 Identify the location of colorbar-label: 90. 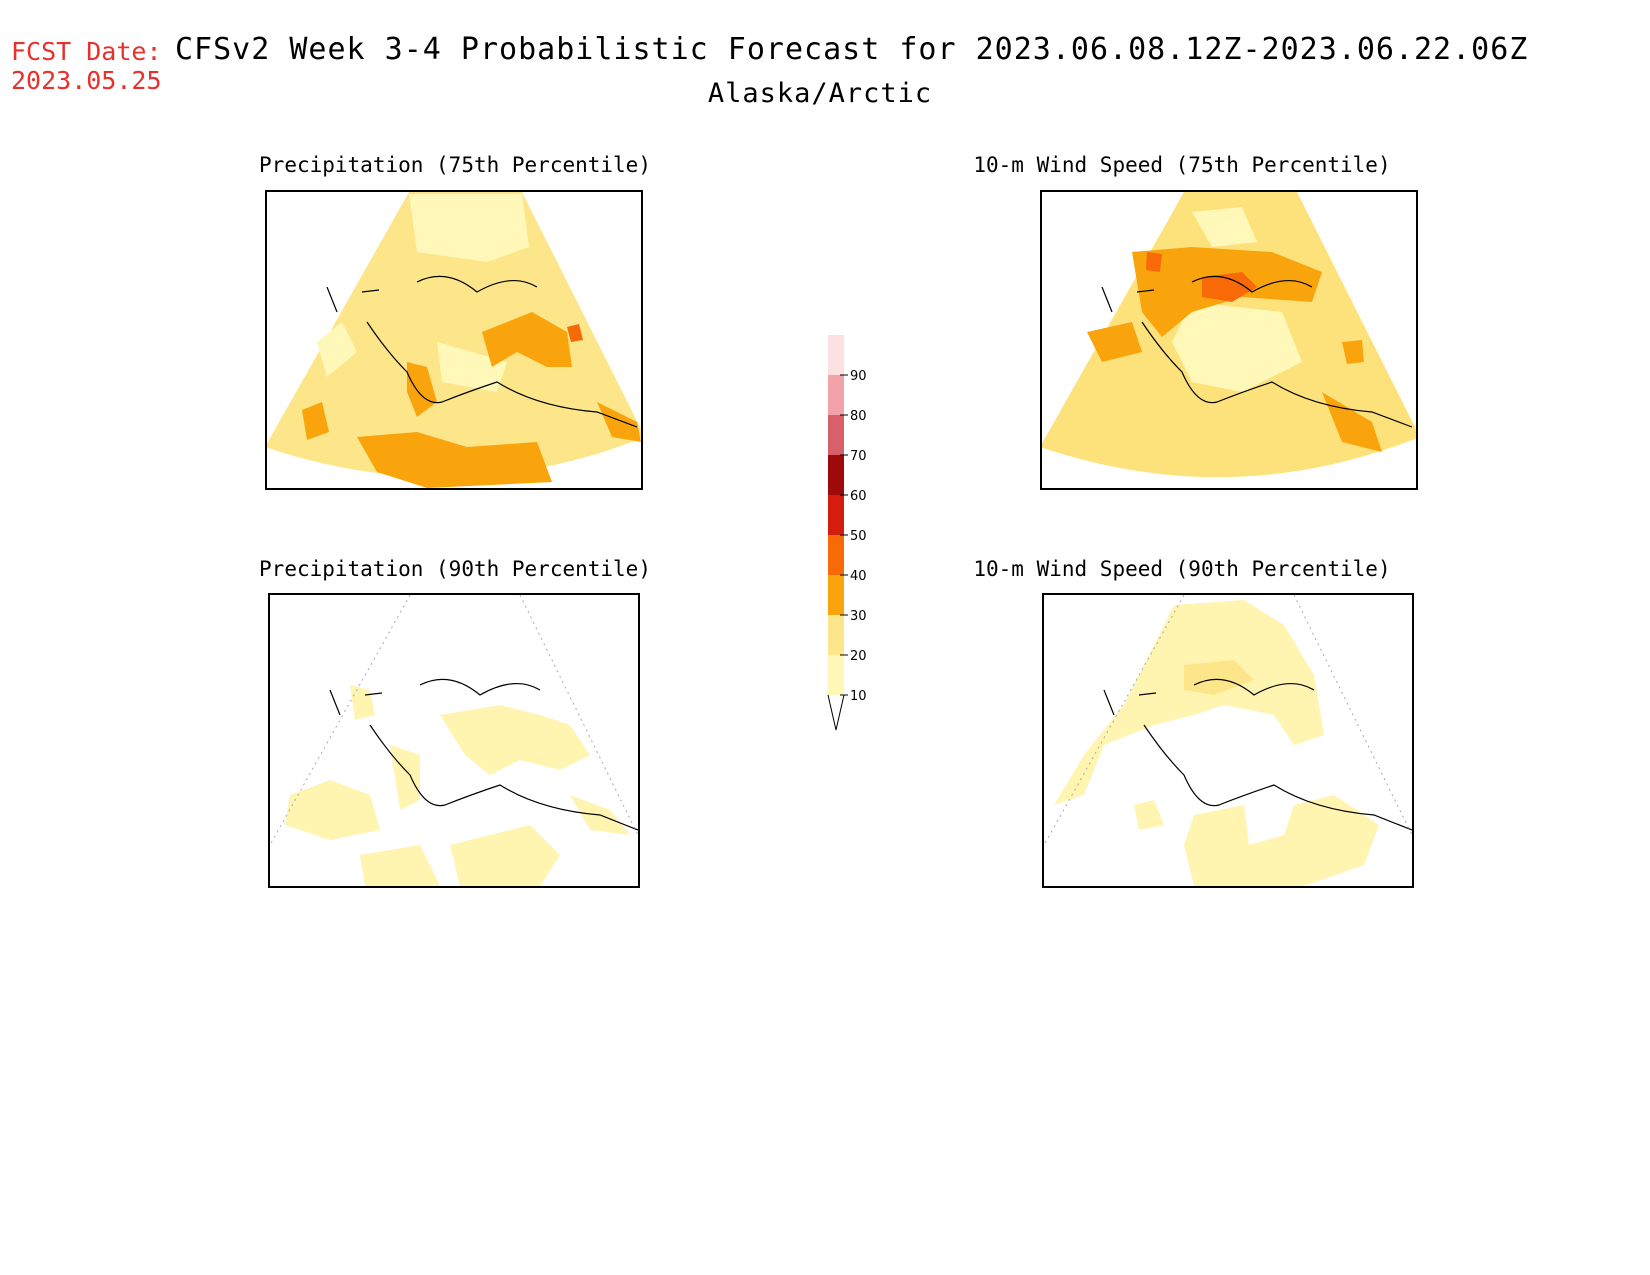
(858, 376).